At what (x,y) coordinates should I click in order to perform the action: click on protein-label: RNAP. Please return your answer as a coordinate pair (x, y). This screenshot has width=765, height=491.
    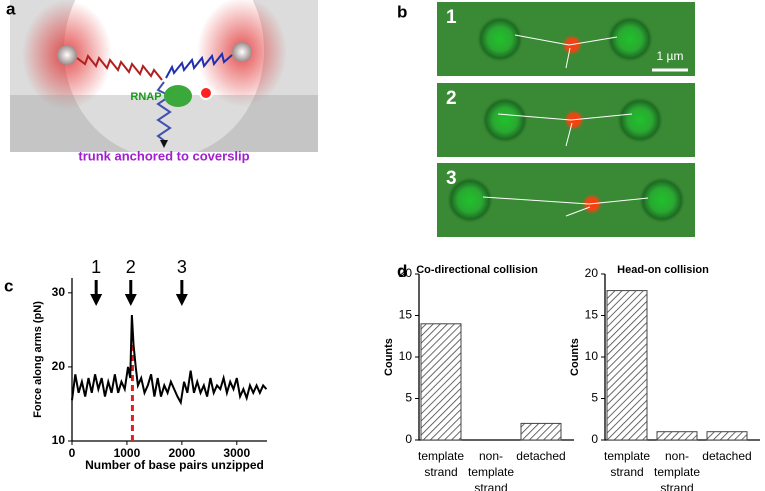
    Looking at the image, I should click on (145, 97).